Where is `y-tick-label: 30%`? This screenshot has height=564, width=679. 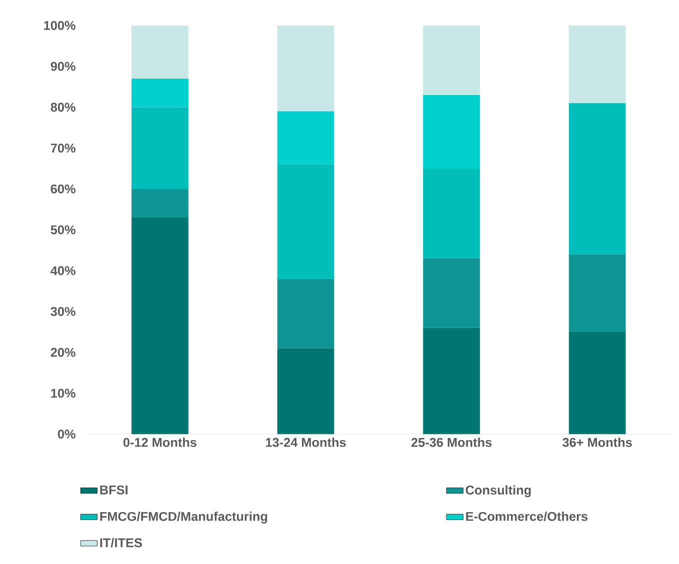 y-tick-label: 30% is located at coordinates (63, 311).